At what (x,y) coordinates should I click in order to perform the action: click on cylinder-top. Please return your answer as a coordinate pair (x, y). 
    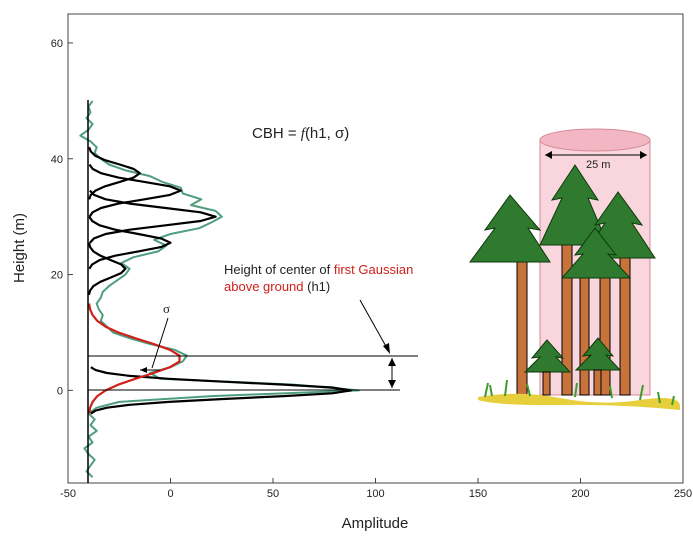
    Looking at the image, I should click on (595, 140).